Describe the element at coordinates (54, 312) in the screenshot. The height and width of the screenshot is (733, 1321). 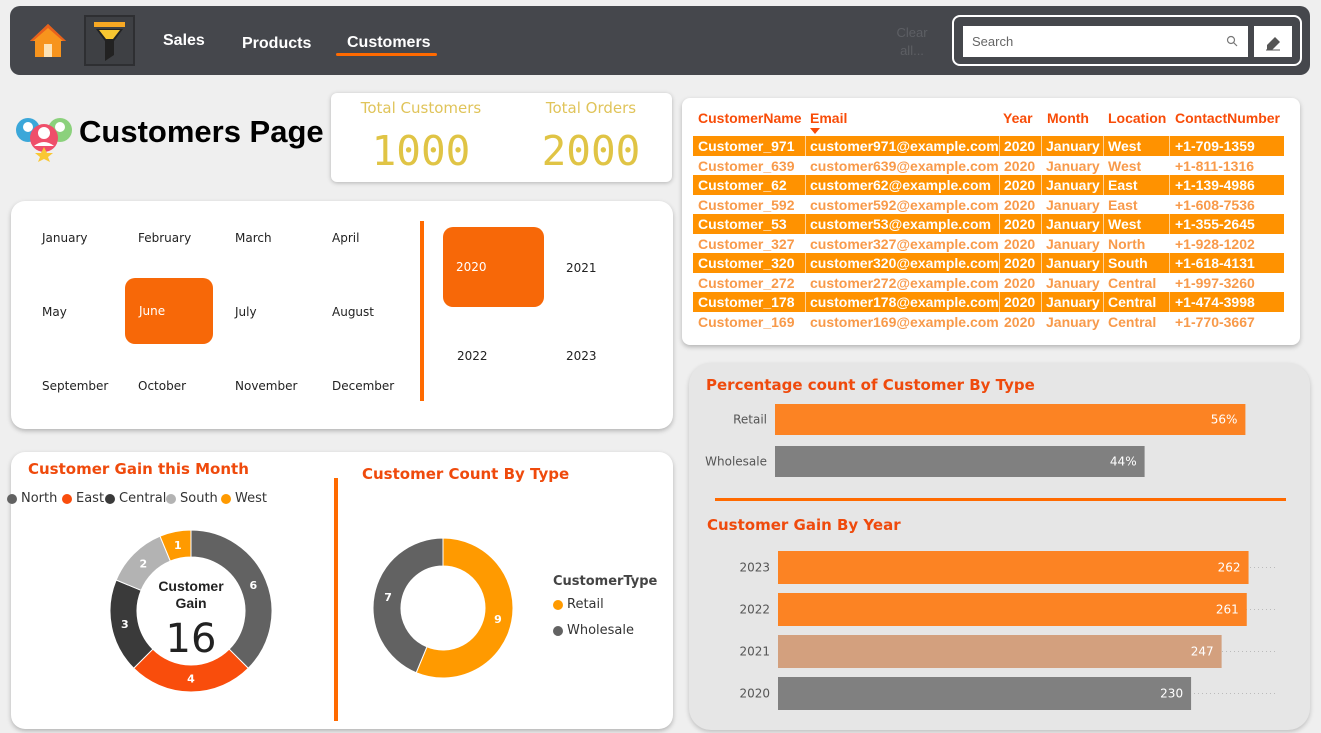
I see `month-may: May` at that location.